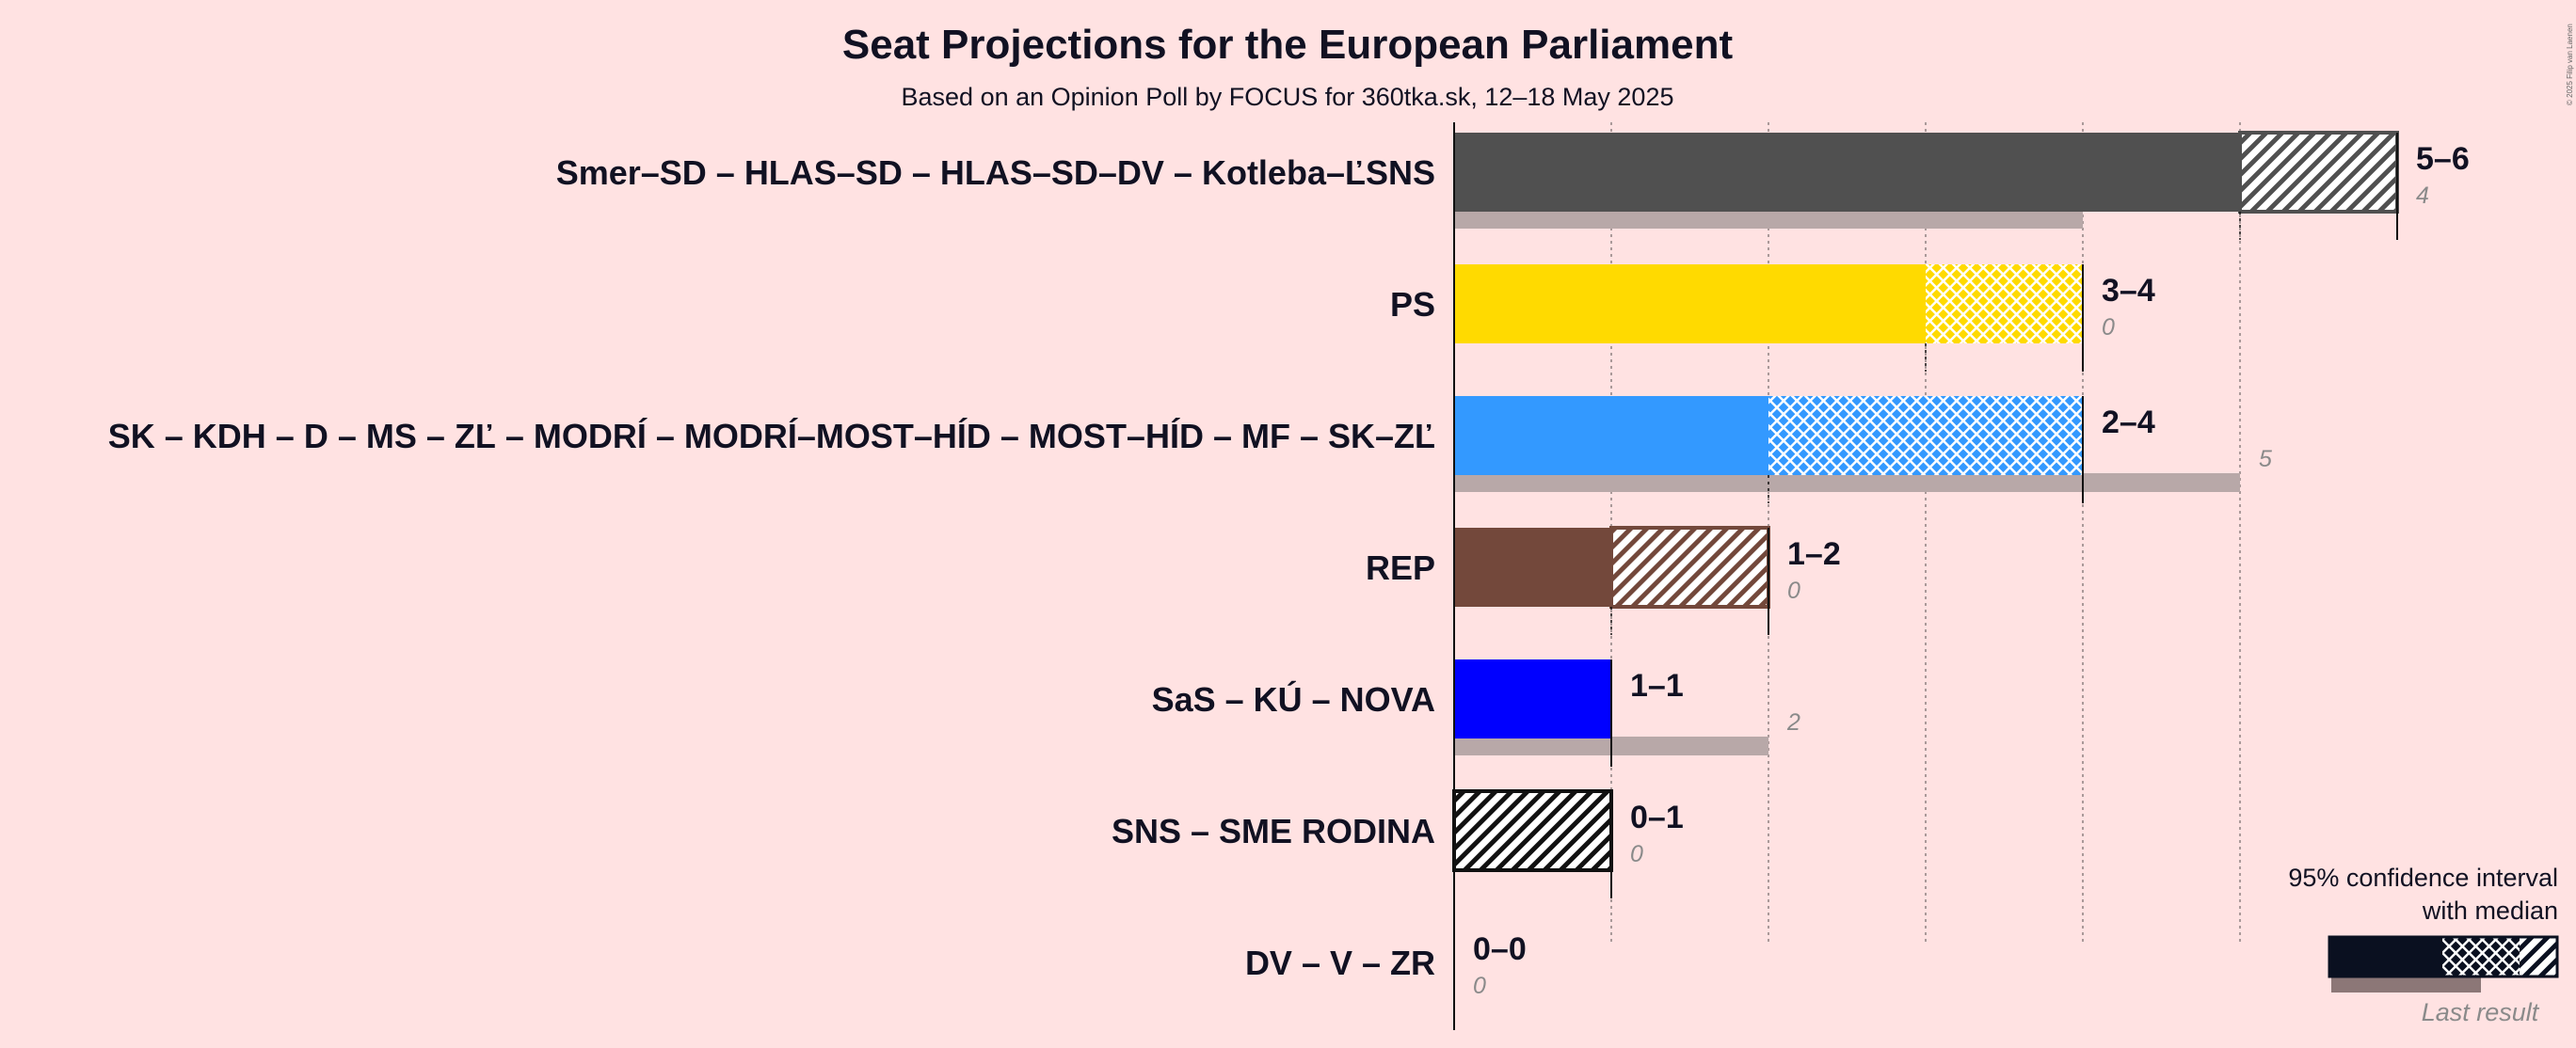 This screenshot has width=2576, height=1048. Describe the element at coordinates (1611, 435) in the screenshot. I see `party-2-median-bar` at that location.